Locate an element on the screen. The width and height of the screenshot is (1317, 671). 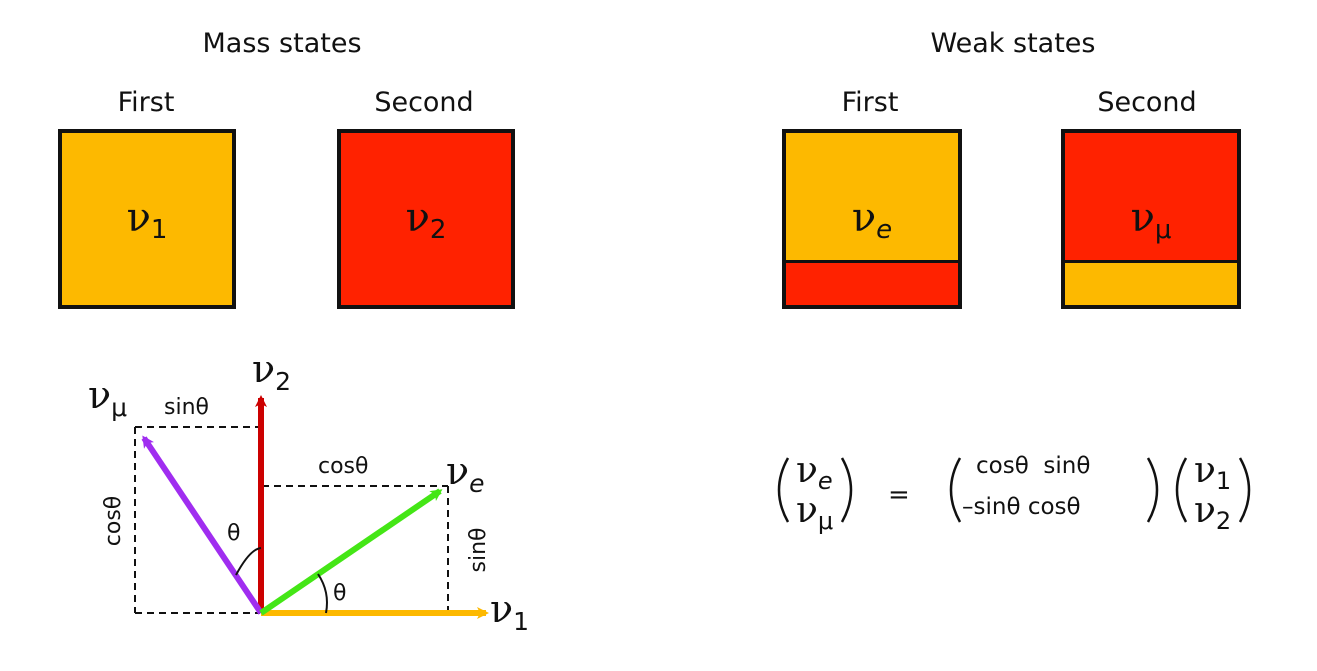
weak-second-main-fill is located at coordinates (1151, 197).